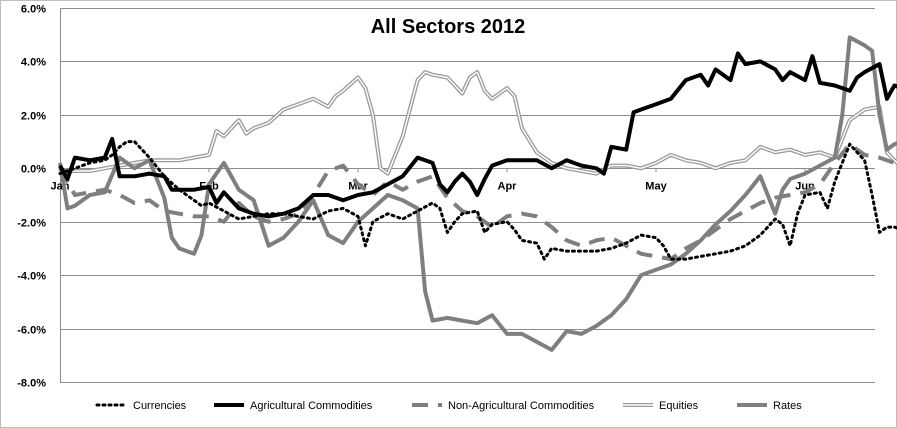  I want to click on legend-label-equities: Equities, so click(679, 406).